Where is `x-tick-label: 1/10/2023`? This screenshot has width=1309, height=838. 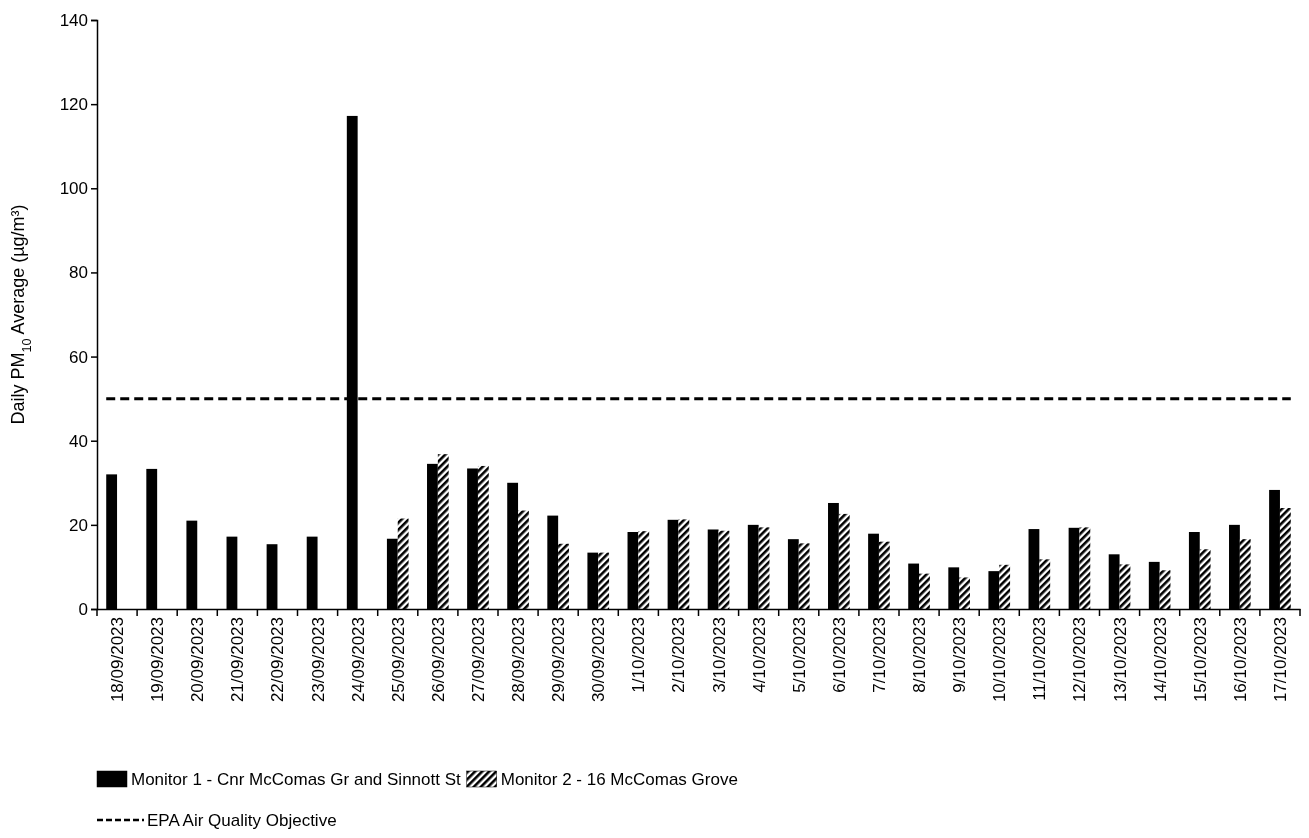
x-tick-label: 1/10/2023 is located at coordinates (639, 655).